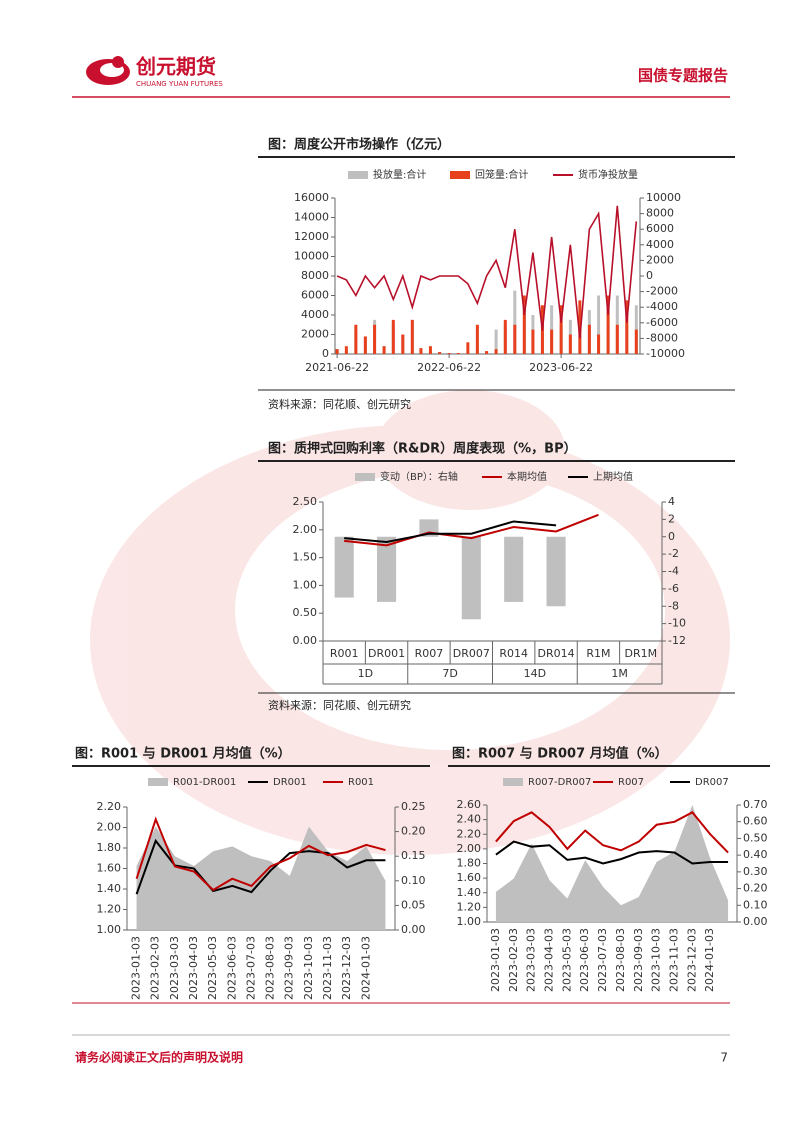 This screenshot has height=1133, width=802. I want to click on y-tick-label: 6000, so click(660, 228).